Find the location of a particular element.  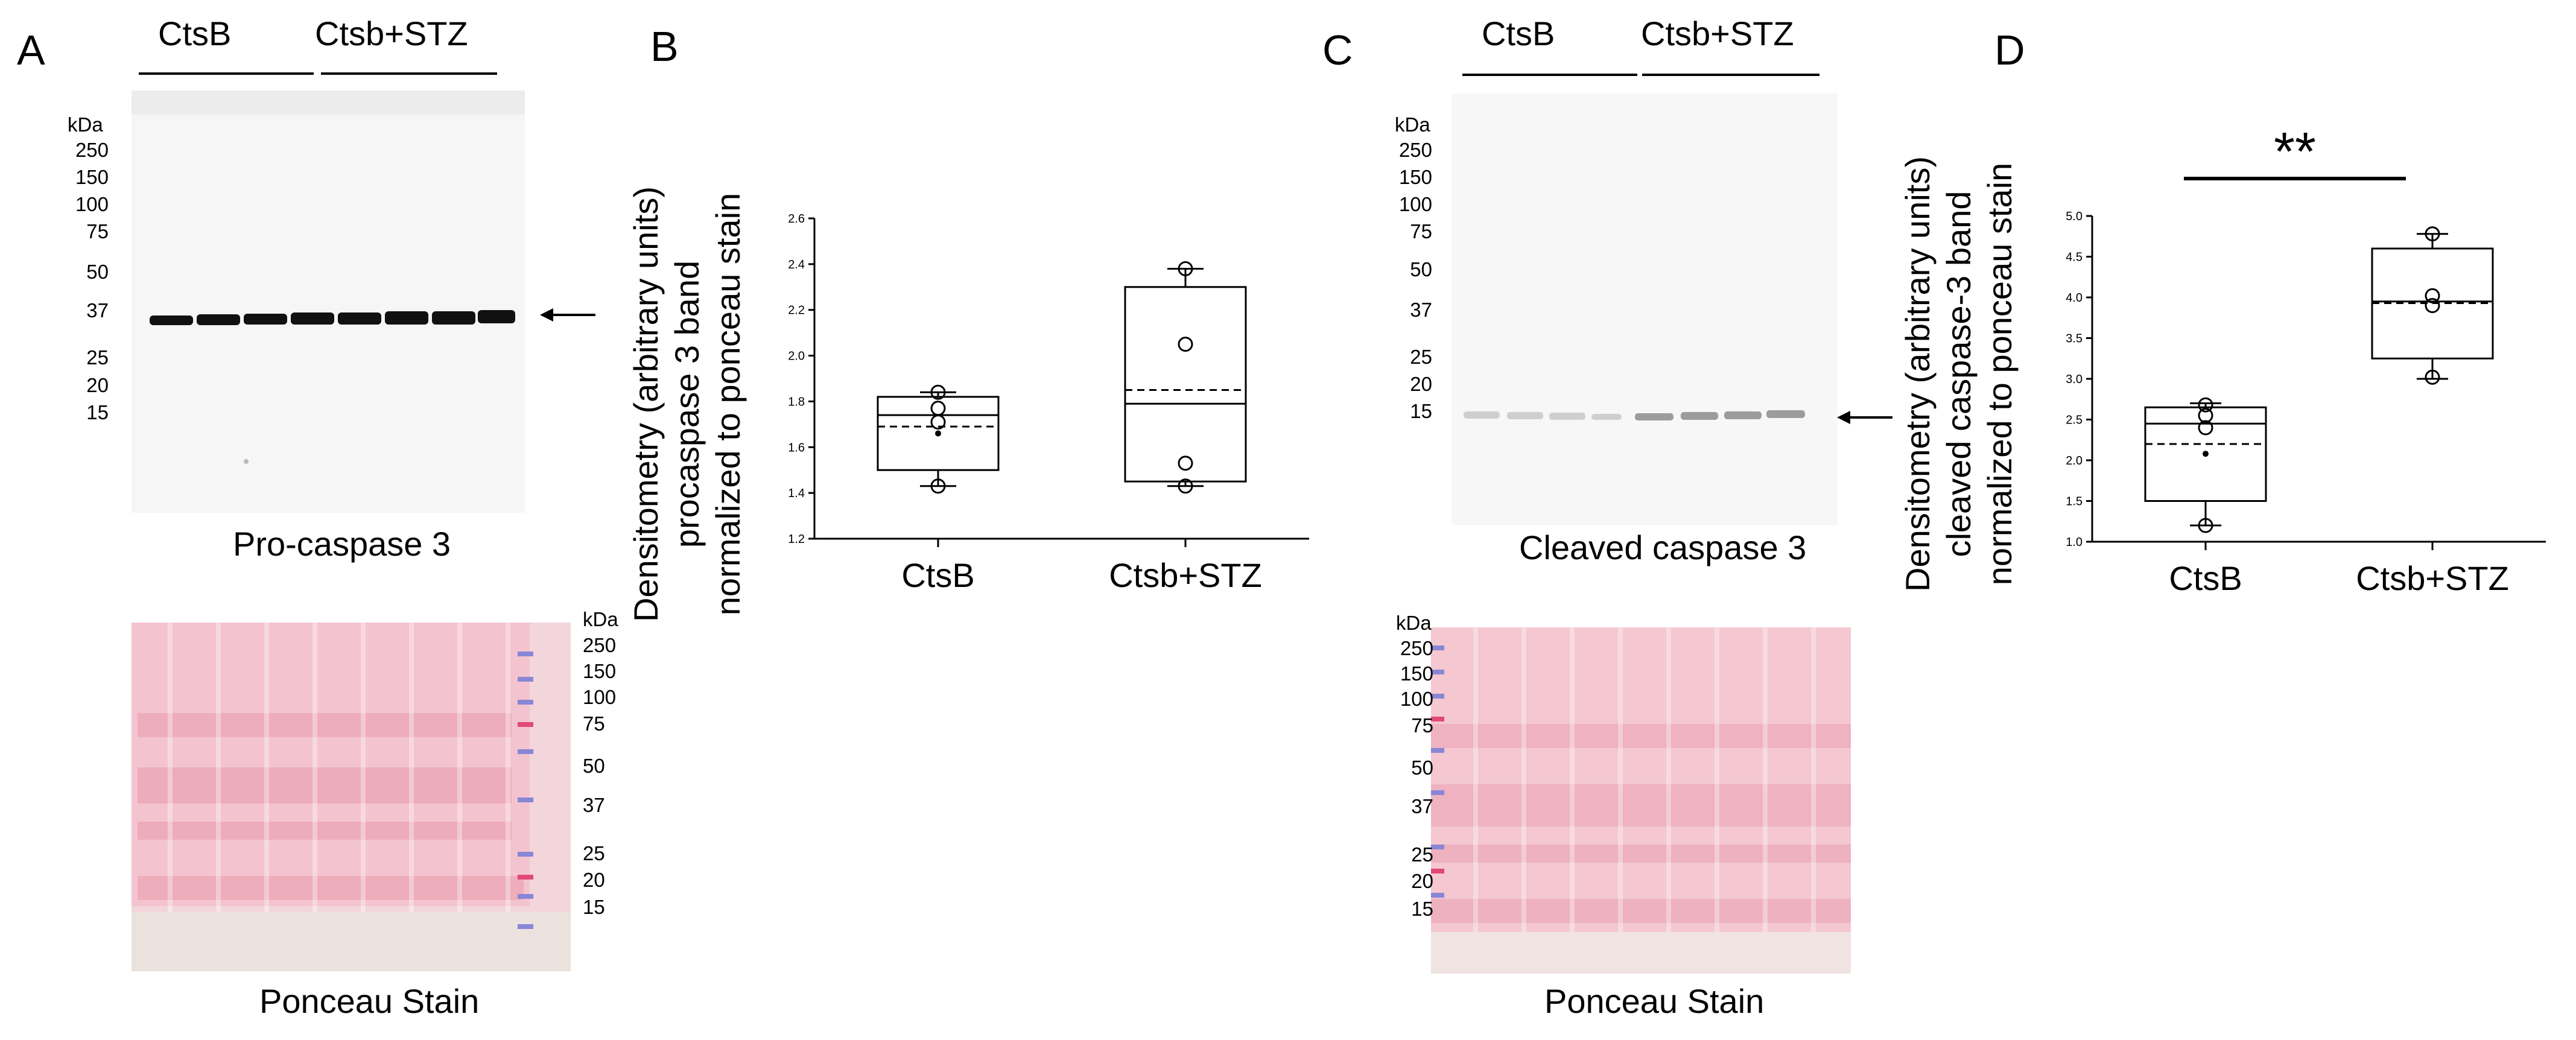

y-tick-label: 4.5 is located at coordinates (2074, 258).